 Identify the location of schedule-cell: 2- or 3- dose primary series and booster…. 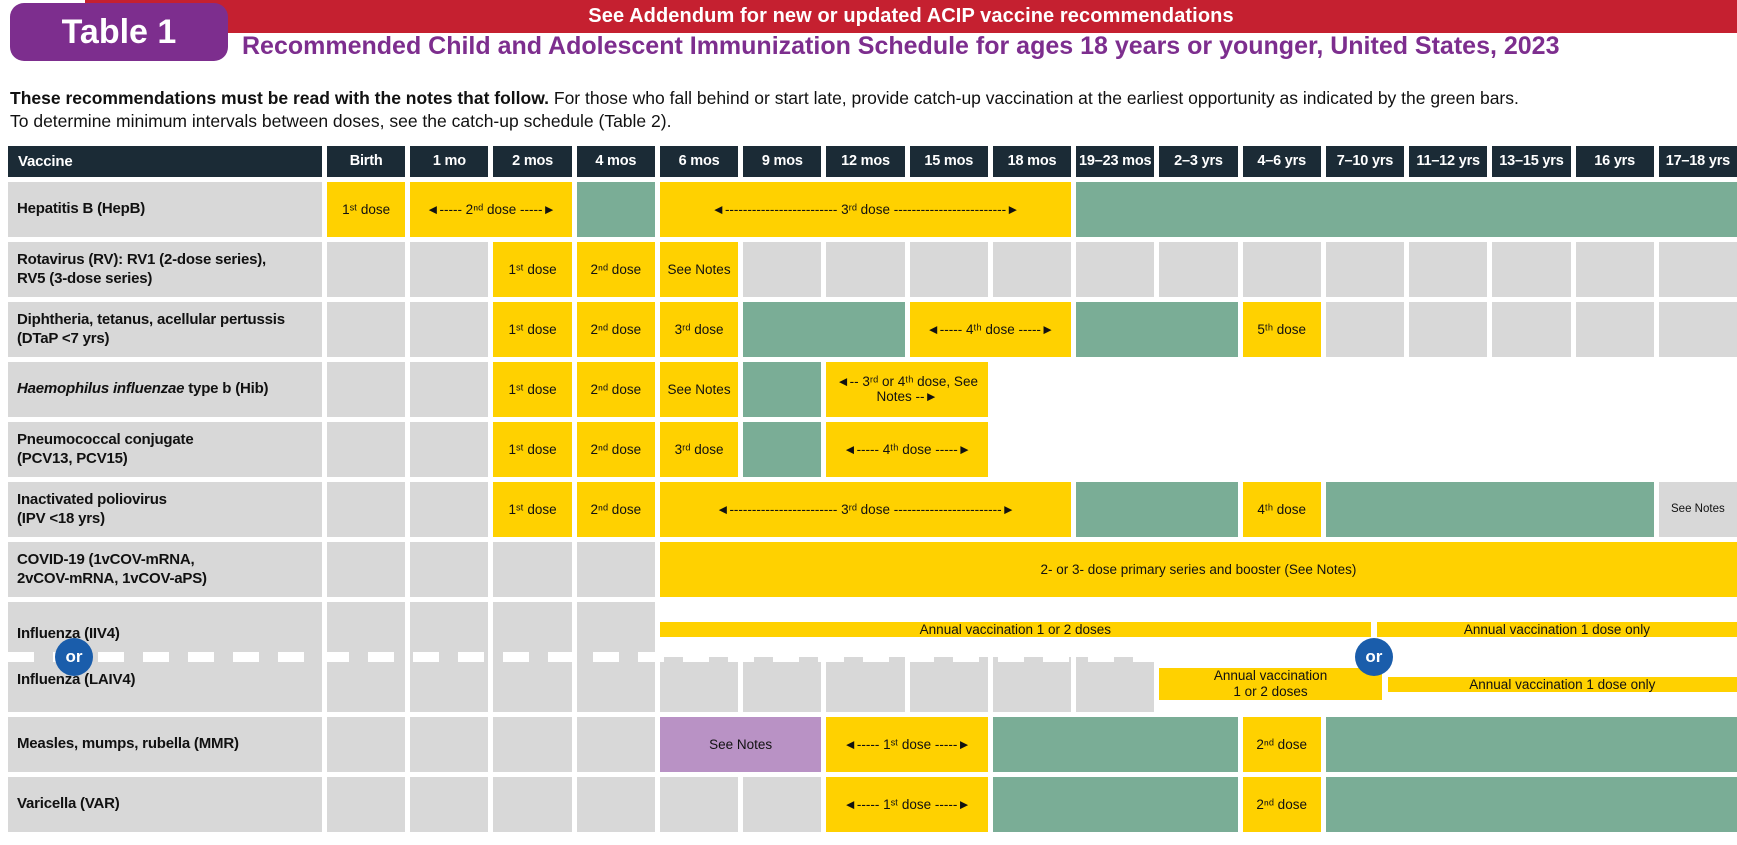
(1198, 569).